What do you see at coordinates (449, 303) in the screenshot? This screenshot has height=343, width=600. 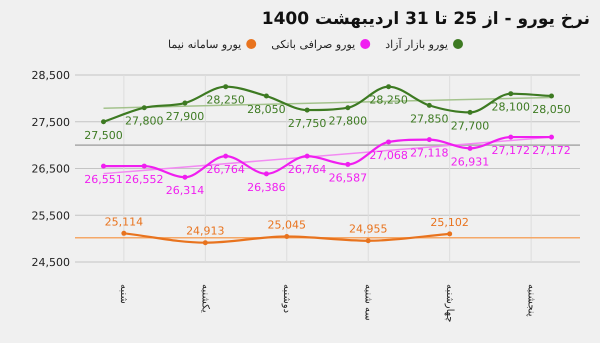 I see `x-tick-label: چهارشنبه` at bounding box center [449, 303].